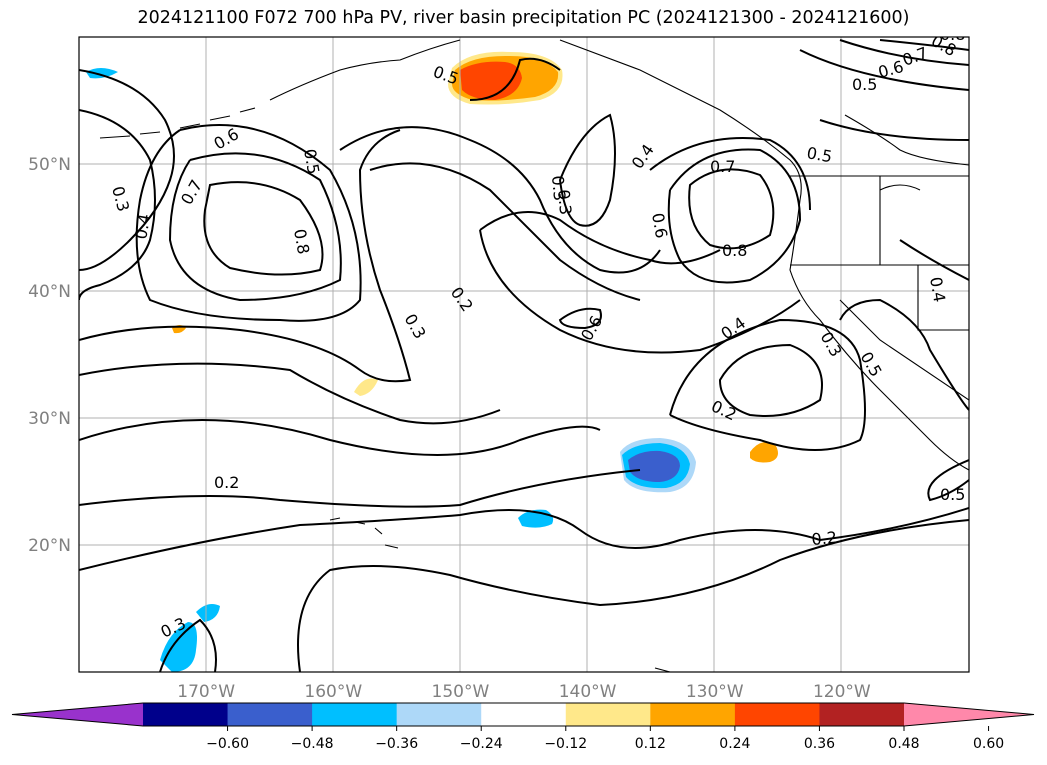 This screenshot has height=765, width=1047. Describe the element at coordinates (312, 744) in the screenshot. I see `colorbar-tick-label: −0.48` at that location.